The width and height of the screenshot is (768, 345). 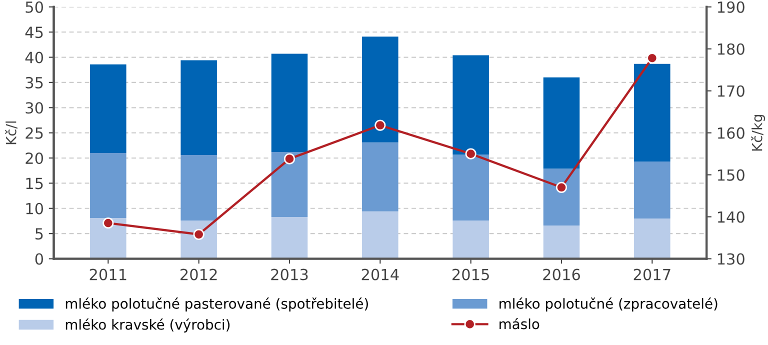 I want to click on y2-tick-label: 140, so click(x=731, y=217).